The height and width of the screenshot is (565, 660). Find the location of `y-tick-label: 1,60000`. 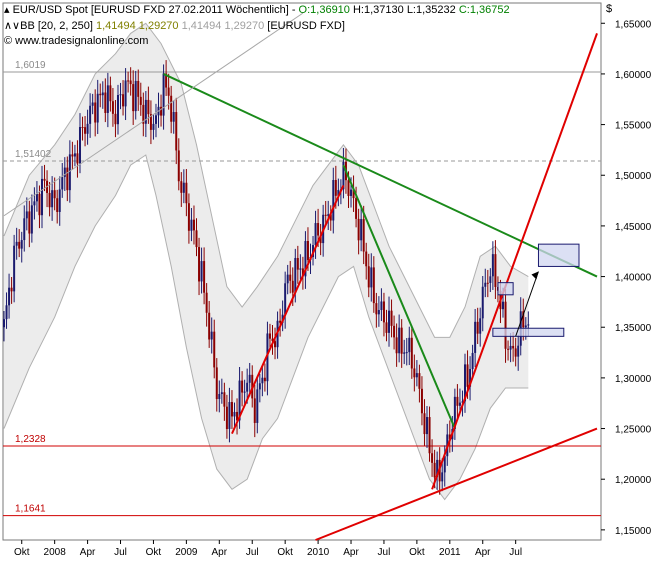

y-tick-label: 1,60000 is located at coordinates (633, 75).